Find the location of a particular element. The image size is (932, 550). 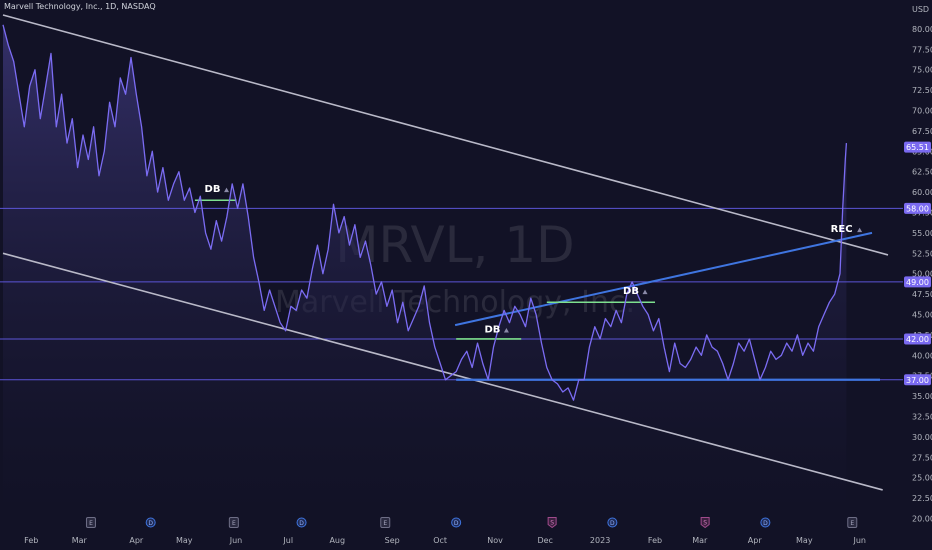

y-tick-label: 47.50 is located at coordinates (922, 294).